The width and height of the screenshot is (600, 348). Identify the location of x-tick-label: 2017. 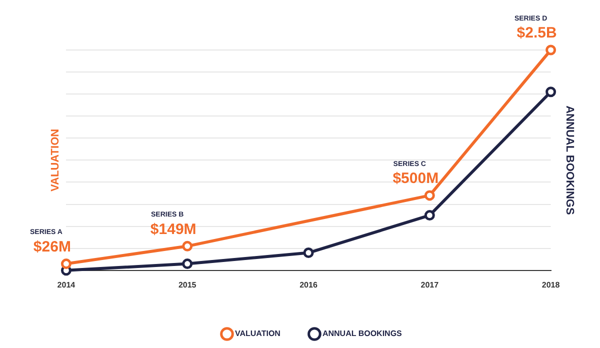
(430, 285).